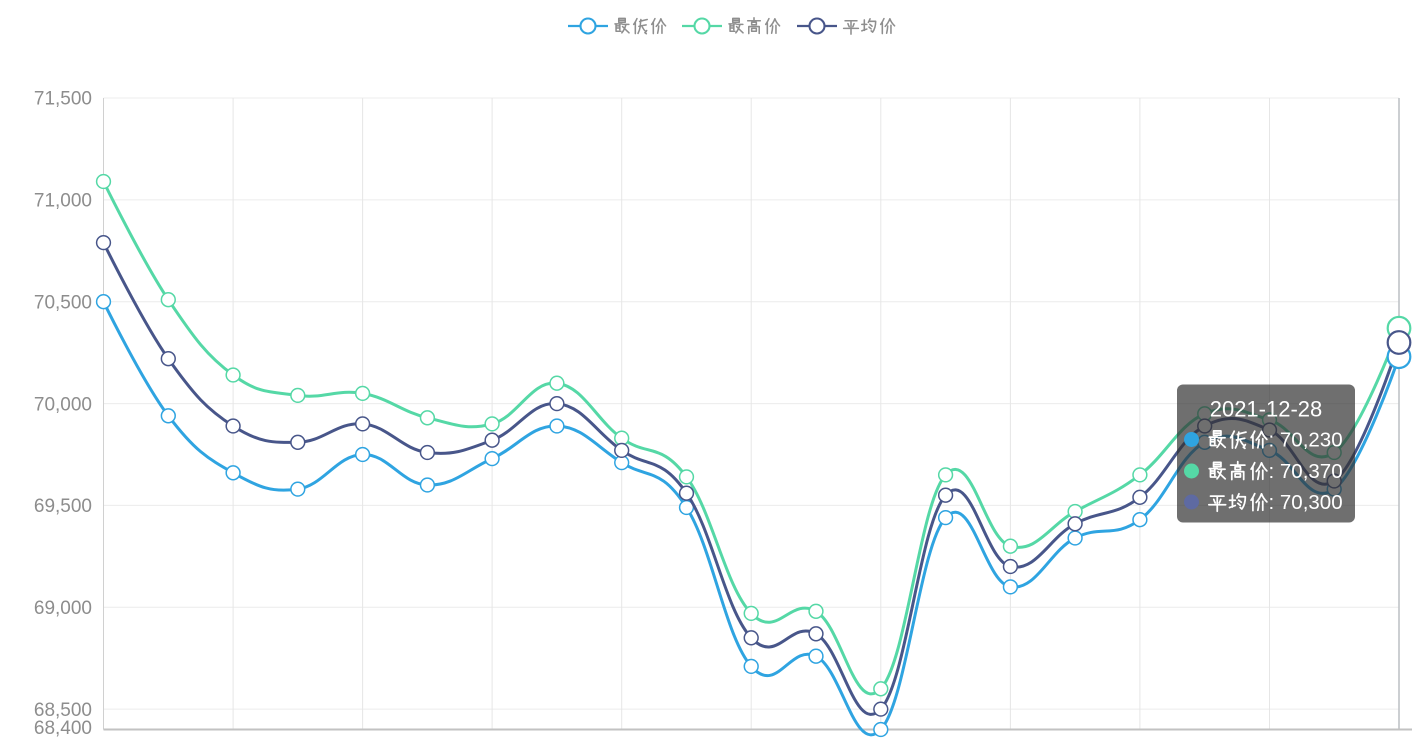 The width and height of the screenshot is (1412, 738). What do you see at coordinates (63, 302) in the screenshot?
I see `svg-text: 70,500` at bounding box center [63, 302].